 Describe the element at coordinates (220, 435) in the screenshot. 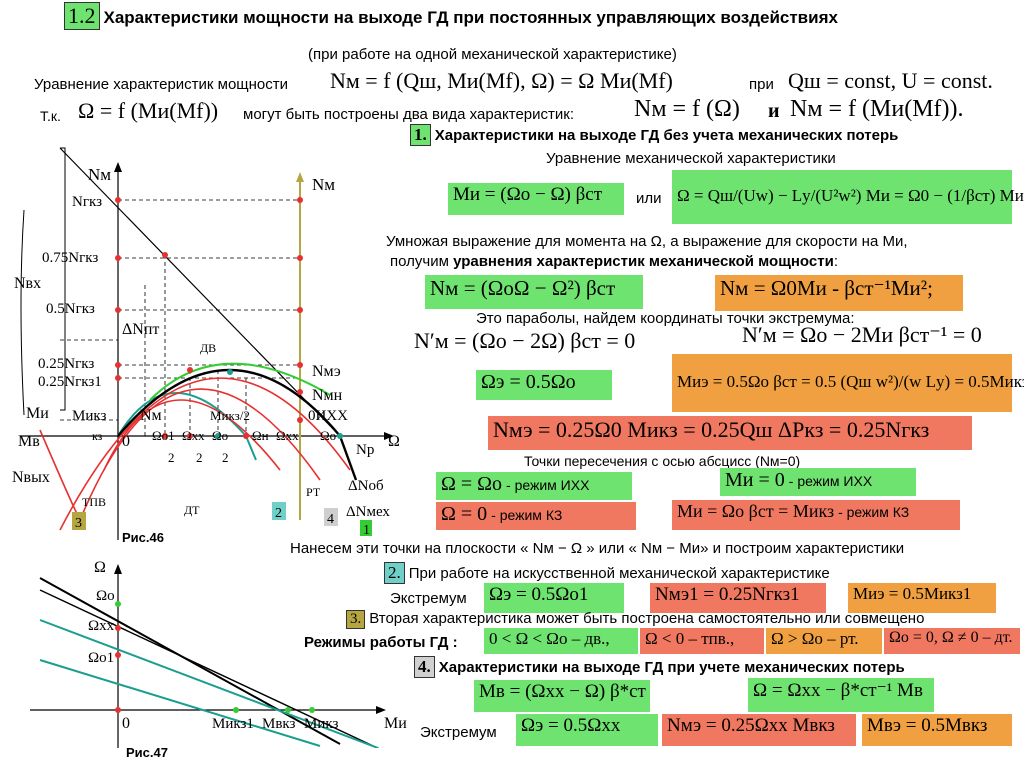

I see `fig46-label-omo: Ωо` at that location.